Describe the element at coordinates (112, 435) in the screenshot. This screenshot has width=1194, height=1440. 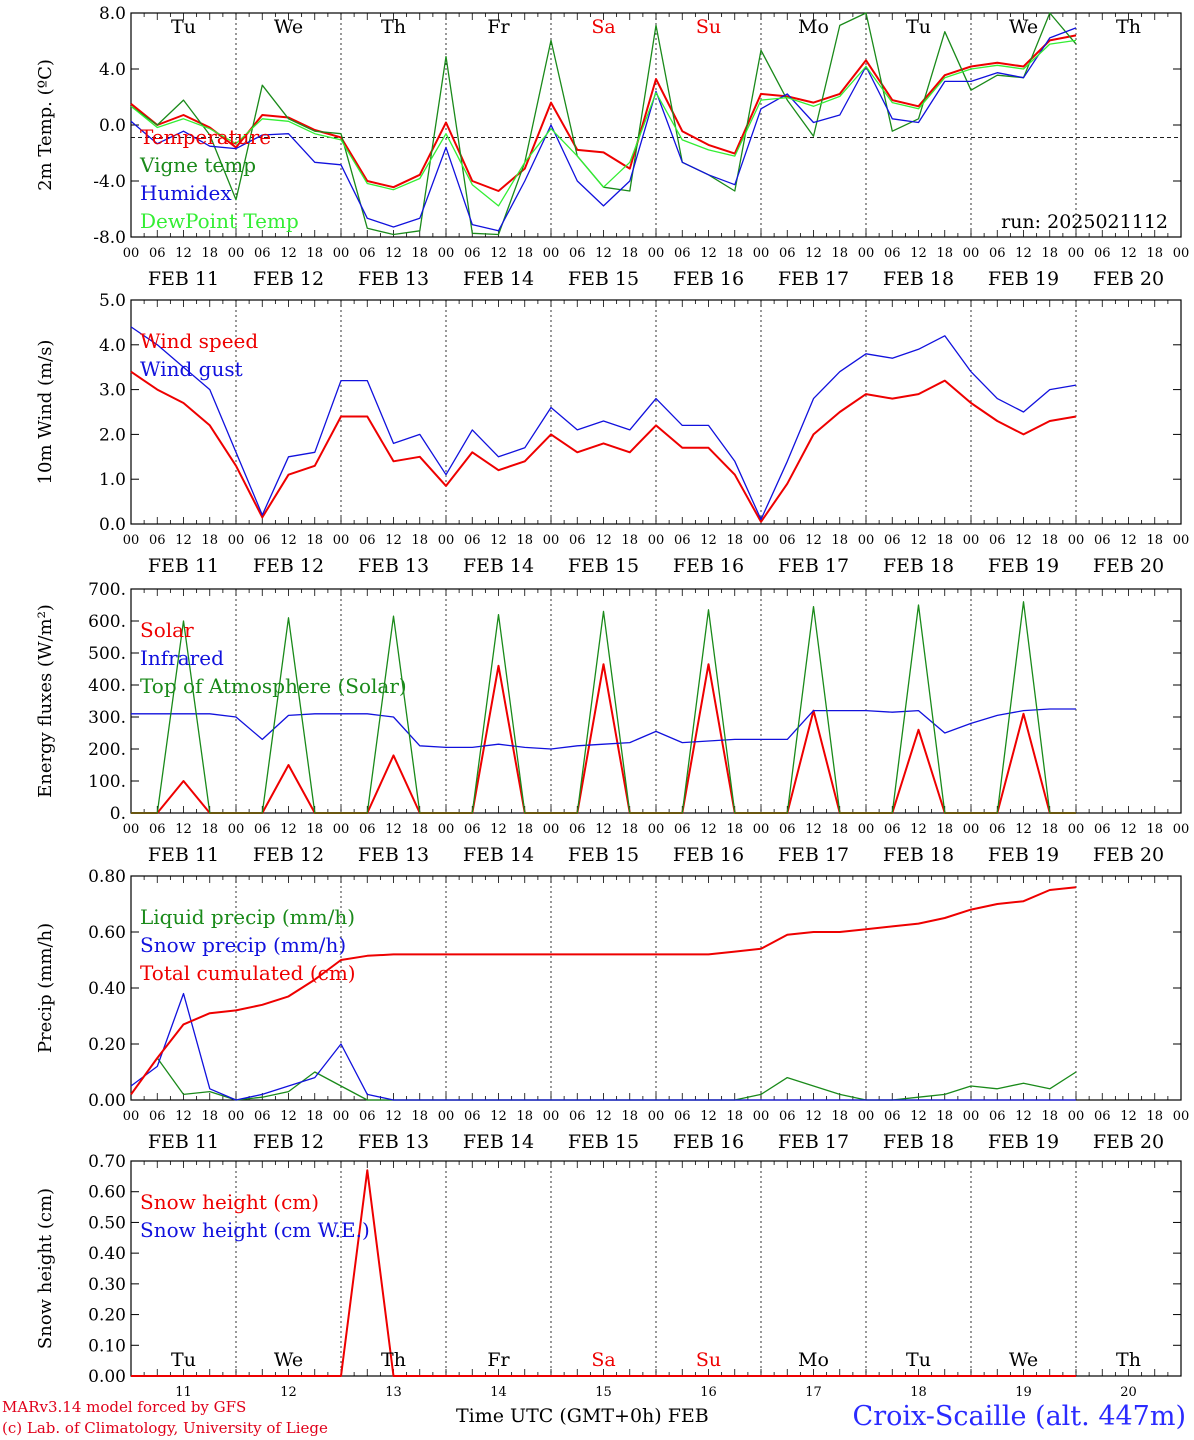
I see `y-tick-label: 2.0` at that location.